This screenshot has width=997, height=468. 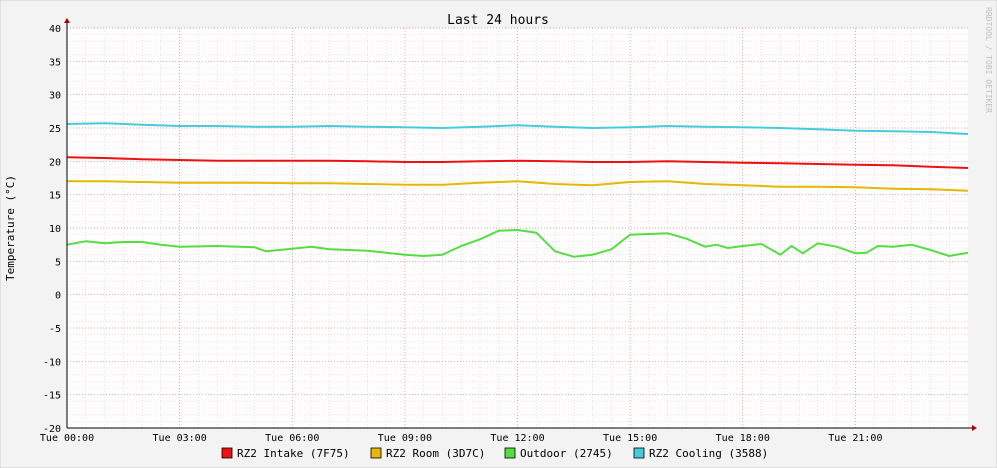 I want to click on chart-title: Last 24 hours, so click(x=498, y=20).